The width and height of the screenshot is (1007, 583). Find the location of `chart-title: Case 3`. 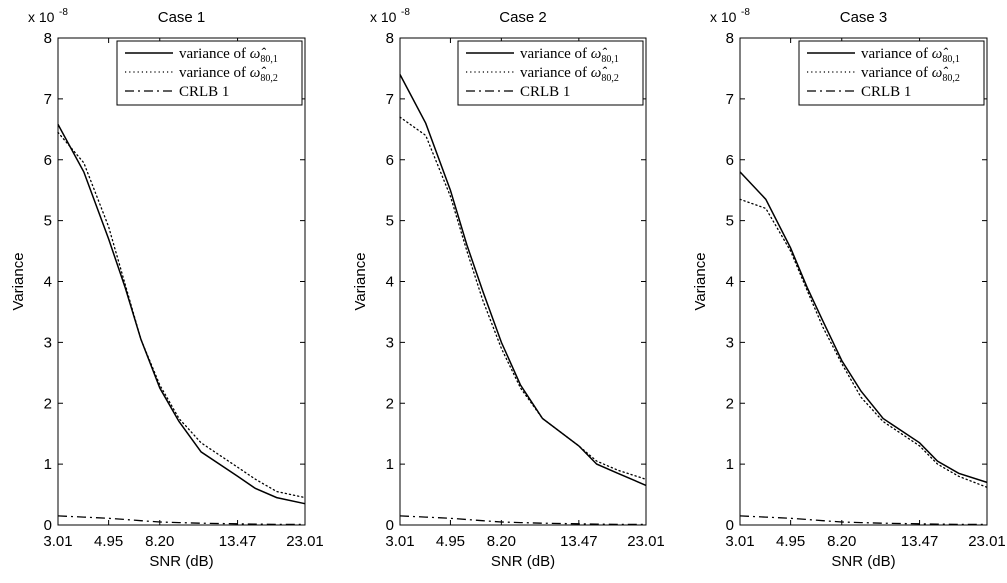

chart-title: Case 3 is located at coordinates (864, 17).